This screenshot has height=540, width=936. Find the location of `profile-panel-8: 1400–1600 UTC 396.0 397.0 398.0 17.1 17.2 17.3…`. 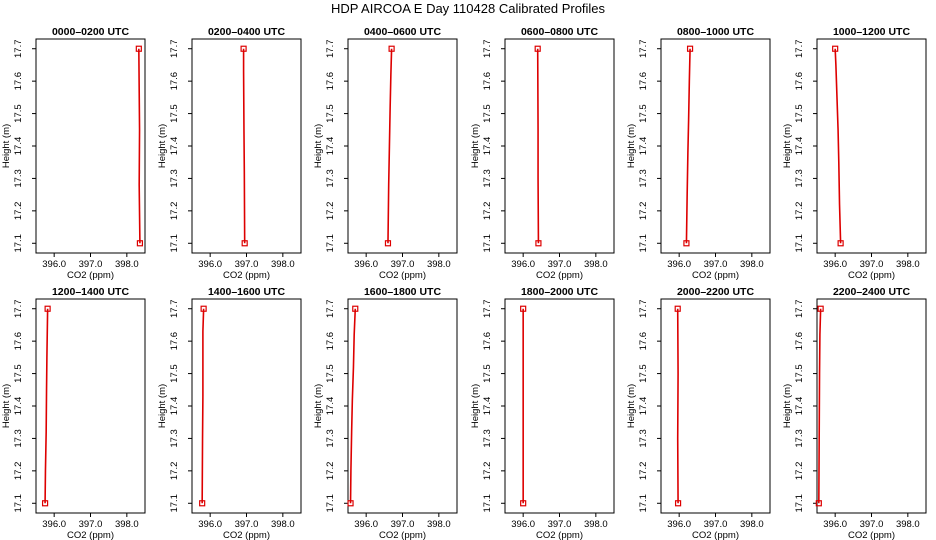

profile-panel-8: 1400–1600 UTC 396.0 397.0 398.0 17.1 17.2 17.3… is located at coordinates (229, 413).